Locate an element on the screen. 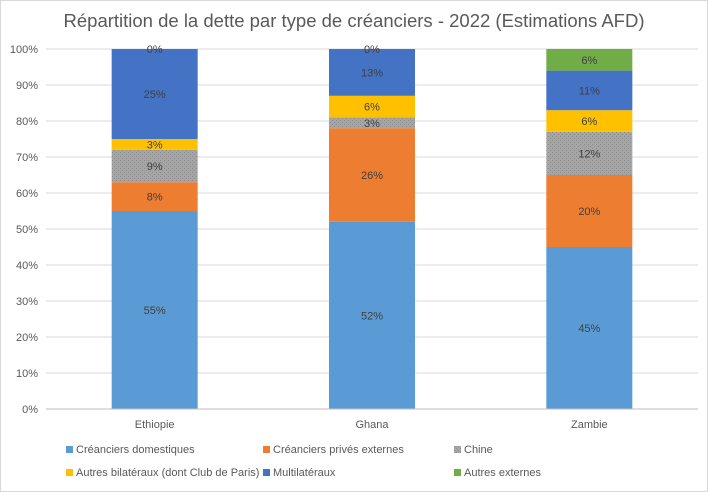  data-label: 8% is located at coordinates (155, 198).